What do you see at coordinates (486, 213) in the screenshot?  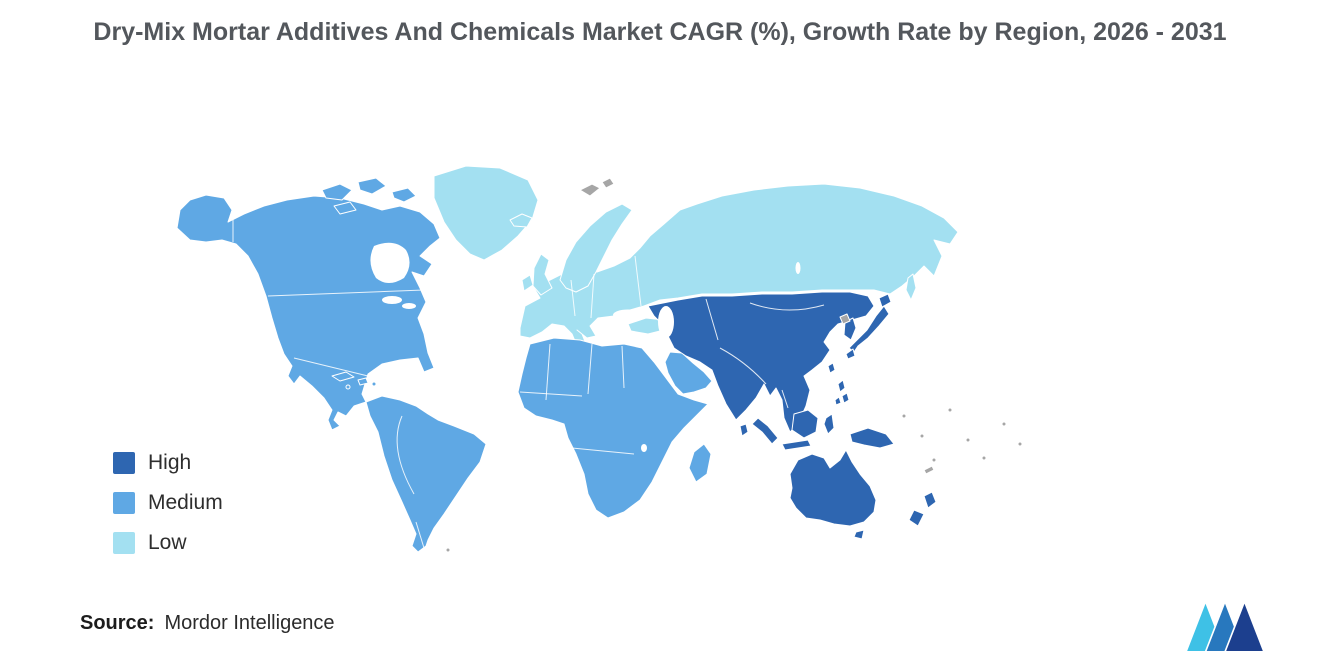 I see `region-greenland` at bounding box center [486, 213].